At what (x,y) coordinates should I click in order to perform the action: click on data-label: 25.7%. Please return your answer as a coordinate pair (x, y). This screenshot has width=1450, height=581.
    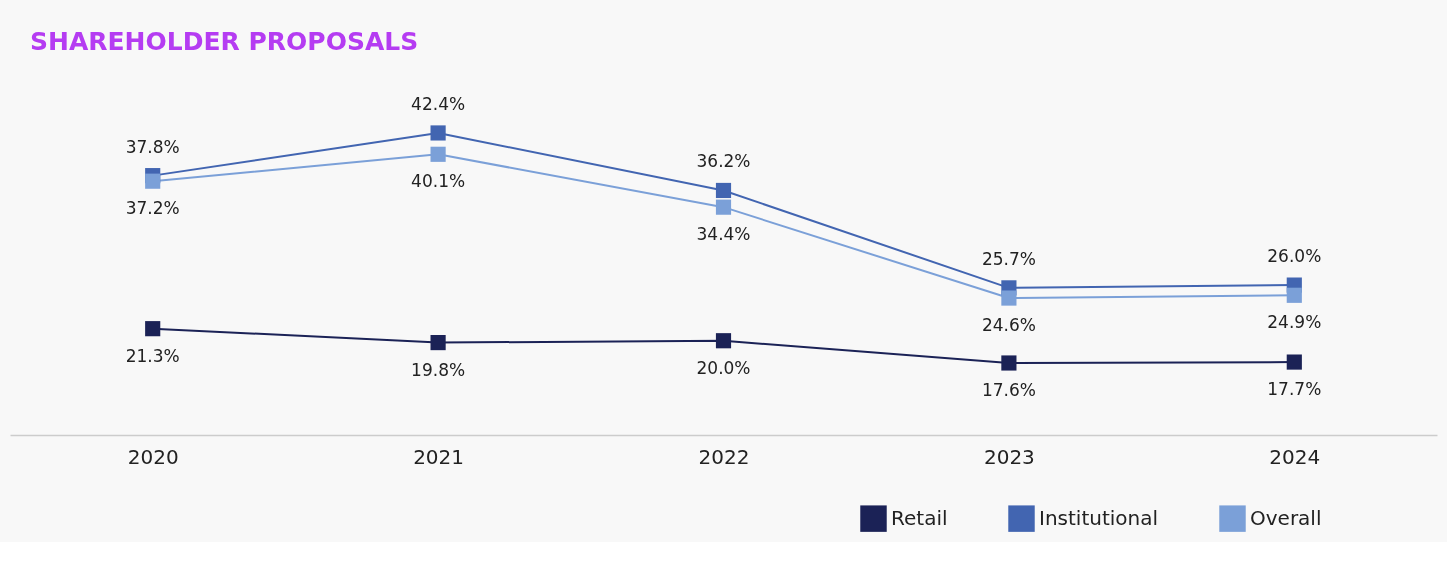
    Looking at the image, I should click on (1008, 258).